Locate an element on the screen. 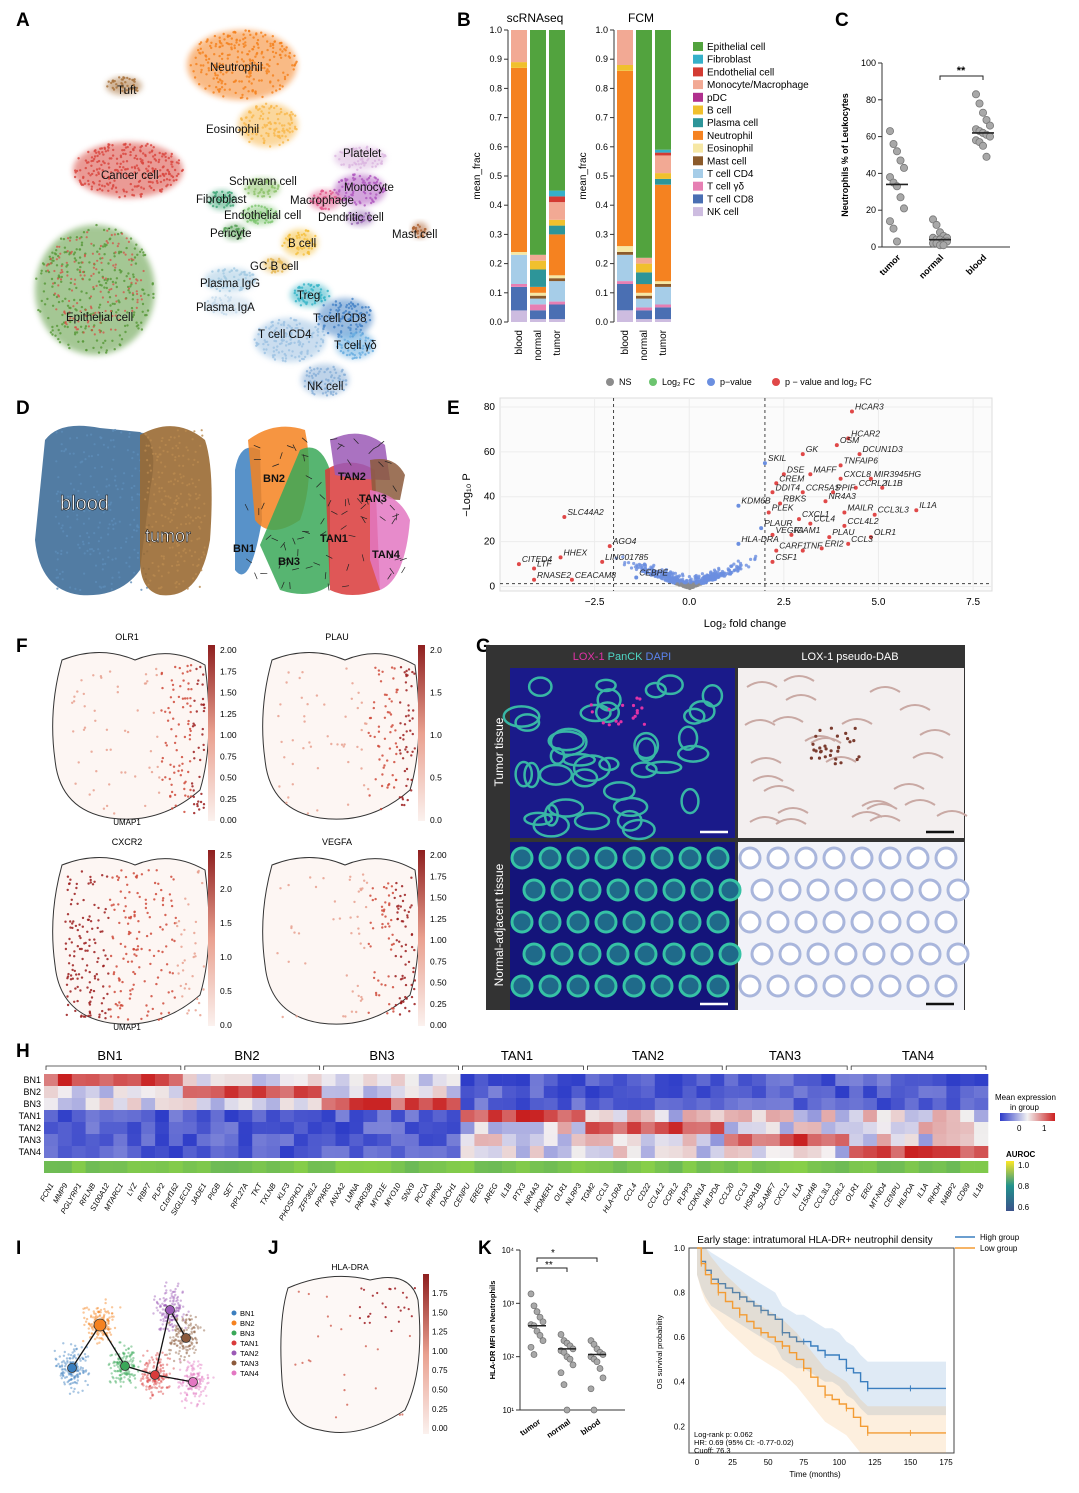  umap-label-11: Pericyte is located at coordinates (231, 234).